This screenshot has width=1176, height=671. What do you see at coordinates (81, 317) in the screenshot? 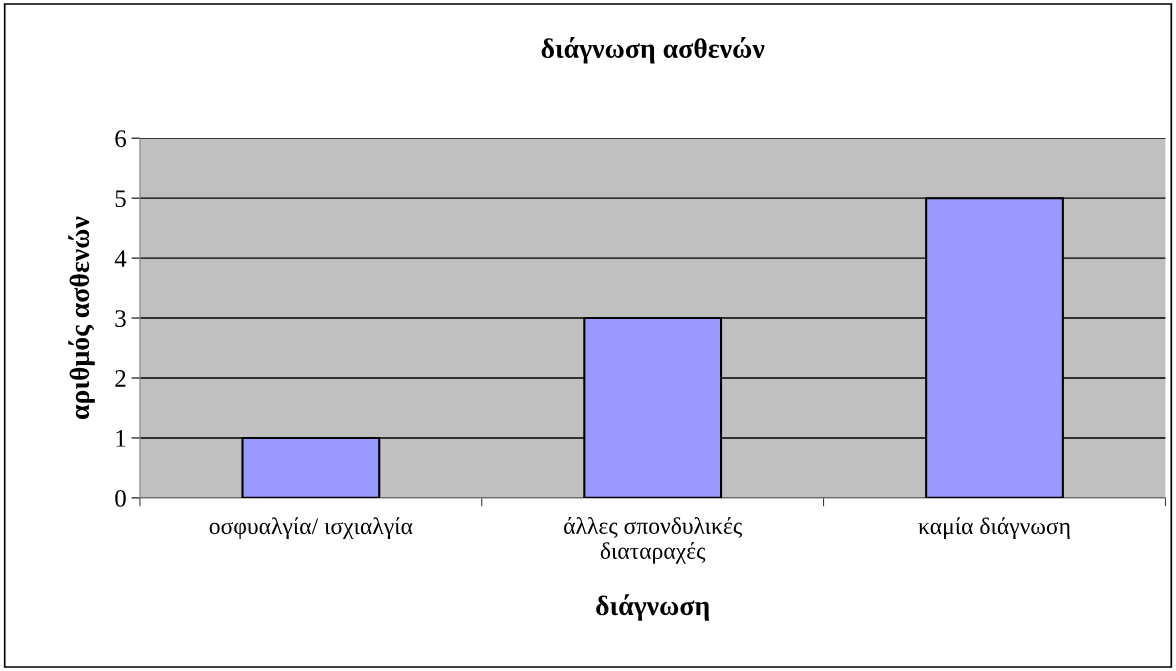
I see `y-axis-title: αριθμός ασθενών` at bounding box center [81, 317].